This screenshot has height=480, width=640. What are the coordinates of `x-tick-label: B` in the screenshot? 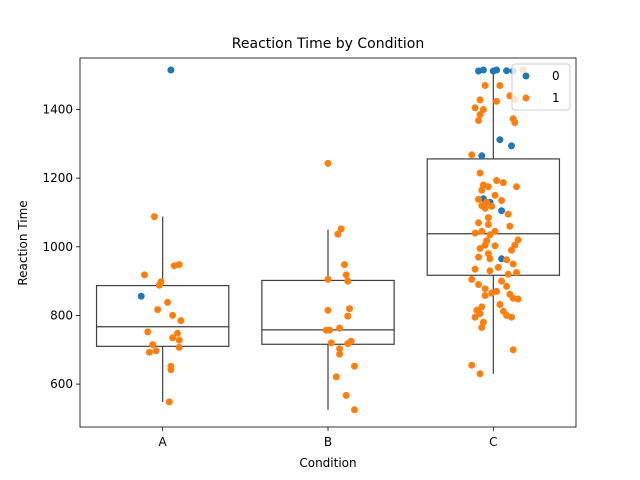 It's located at (328, 442).